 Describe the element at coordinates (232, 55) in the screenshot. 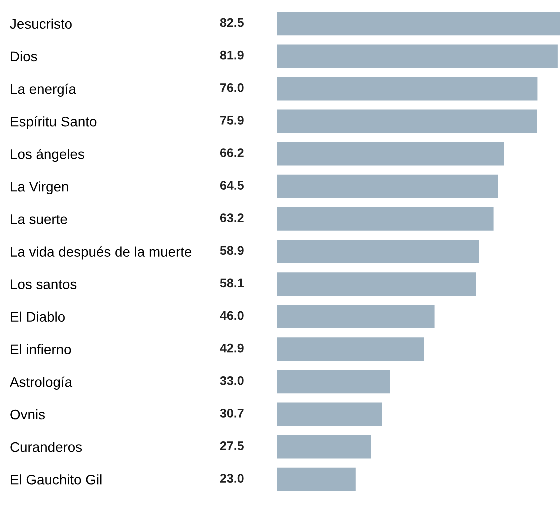

I see `data-label: 81.9` at that location.